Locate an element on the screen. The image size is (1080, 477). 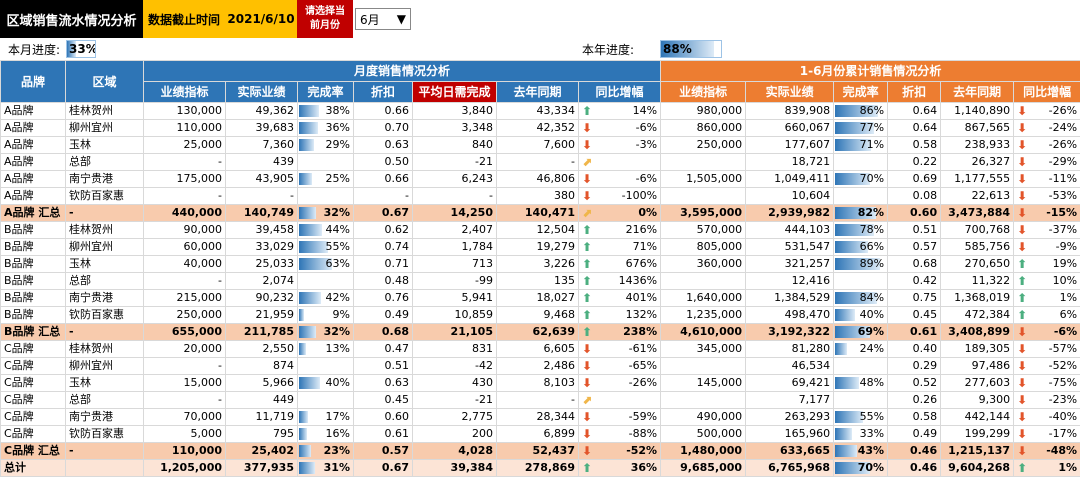
cell: 0.58 is located at coordinates (914, 145).